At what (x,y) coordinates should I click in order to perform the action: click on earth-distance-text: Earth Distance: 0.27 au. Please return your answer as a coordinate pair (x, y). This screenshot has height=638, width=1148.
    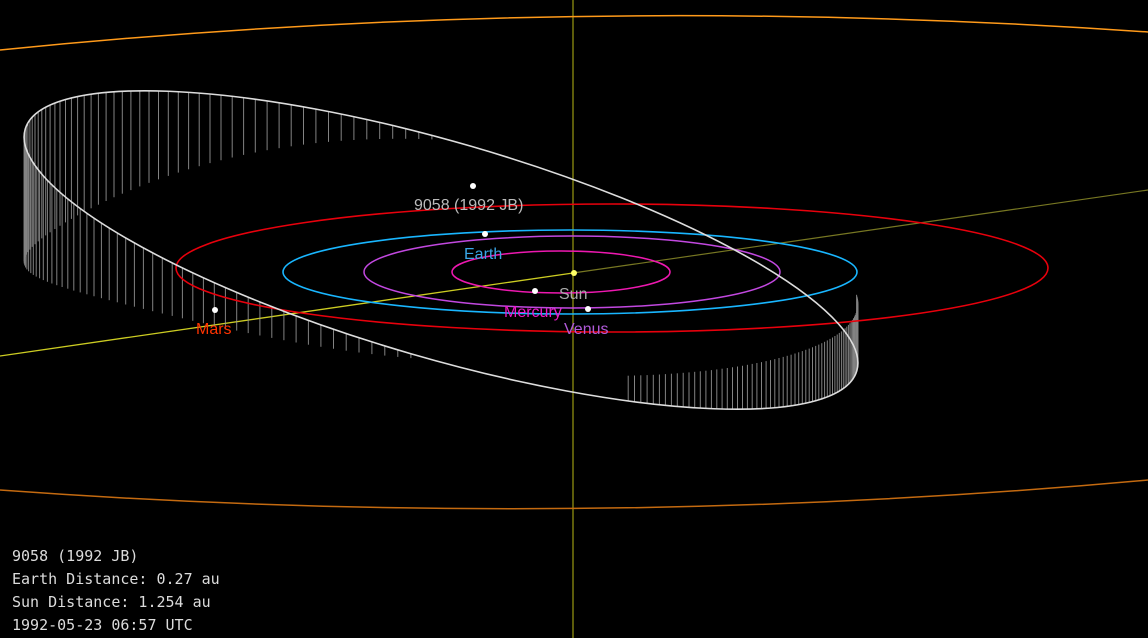
    Looking at the image, I should click on (116, 579).